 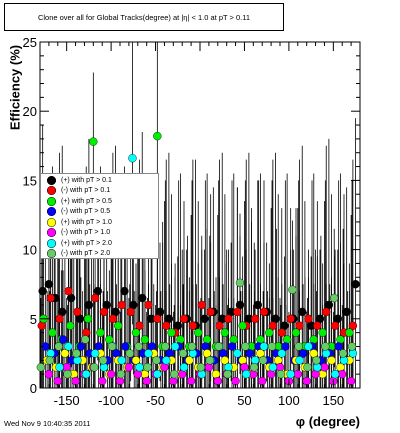 I want to click on y-tick-label: 10, so click(x=30, y=250).